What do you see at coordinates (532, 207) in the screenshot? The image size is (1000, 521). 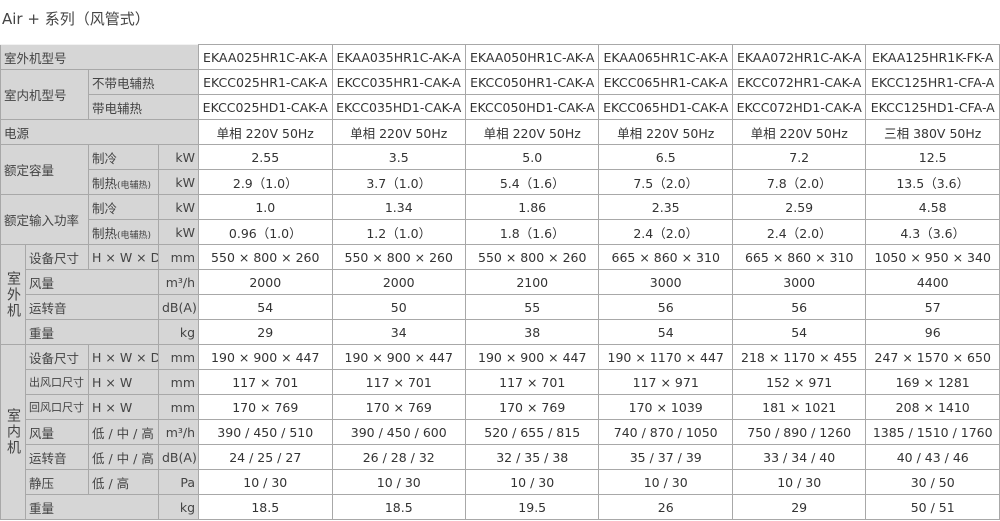 I see `value-cell: 1.86` at bounding box center [532, 207].